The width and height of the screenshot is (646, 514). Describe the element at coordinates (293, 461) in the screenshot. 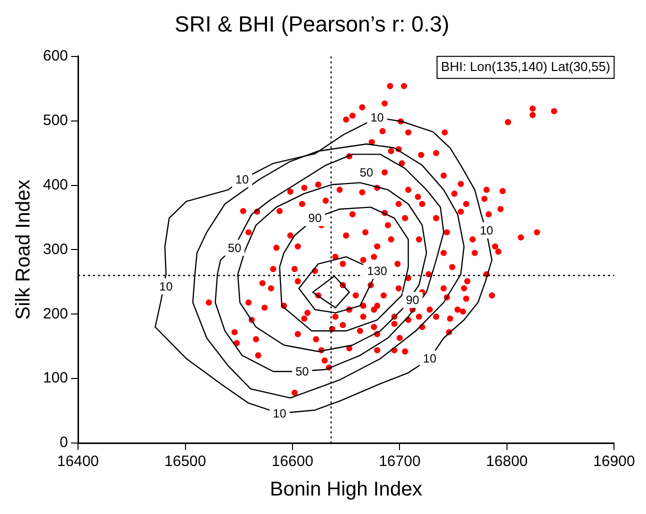

I see `x-tick-label: 16600` at that location.